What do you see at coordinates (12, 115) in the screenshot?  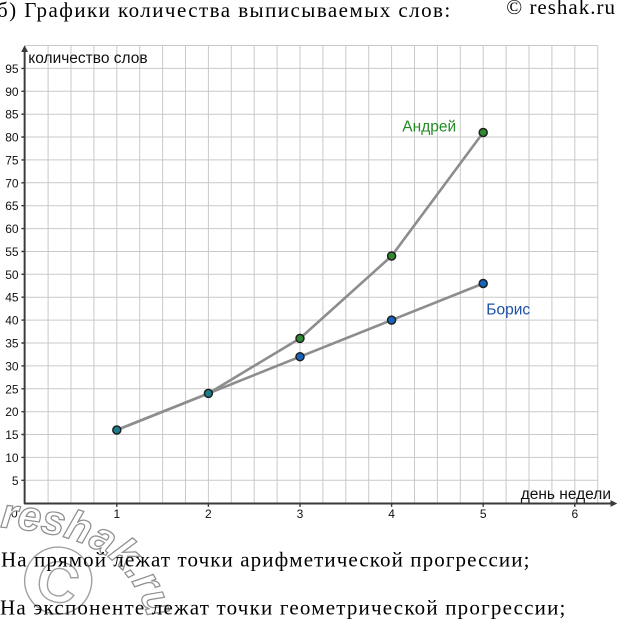 I see `svg-text: 85` at bounding box center [12, 115].